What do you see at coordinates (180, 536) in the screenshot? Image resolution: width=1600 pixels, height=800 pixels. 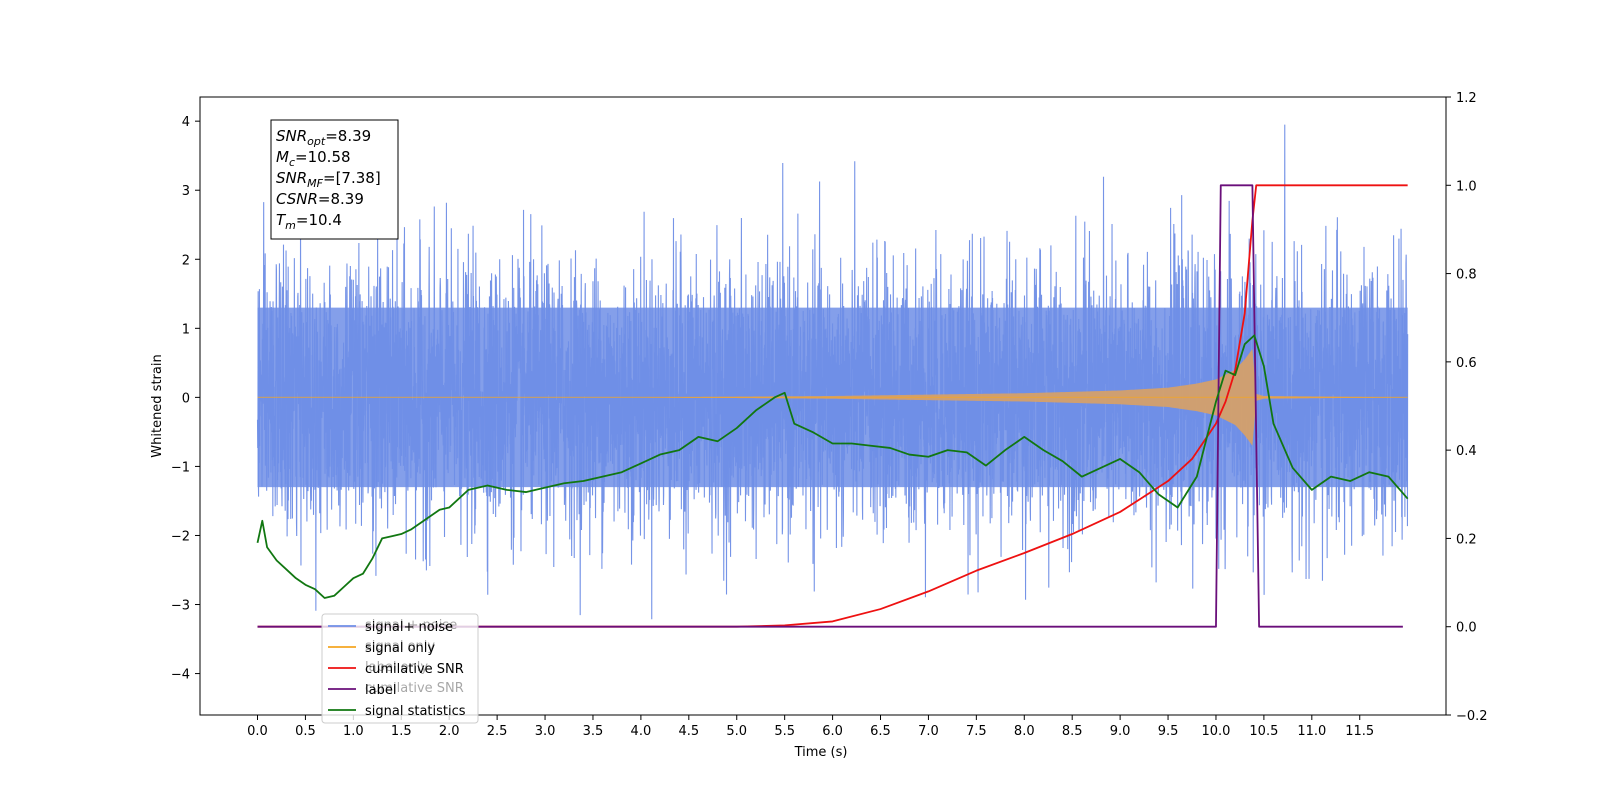 I see `y-left-tick-label: −2` at bounding box center [180, 536].